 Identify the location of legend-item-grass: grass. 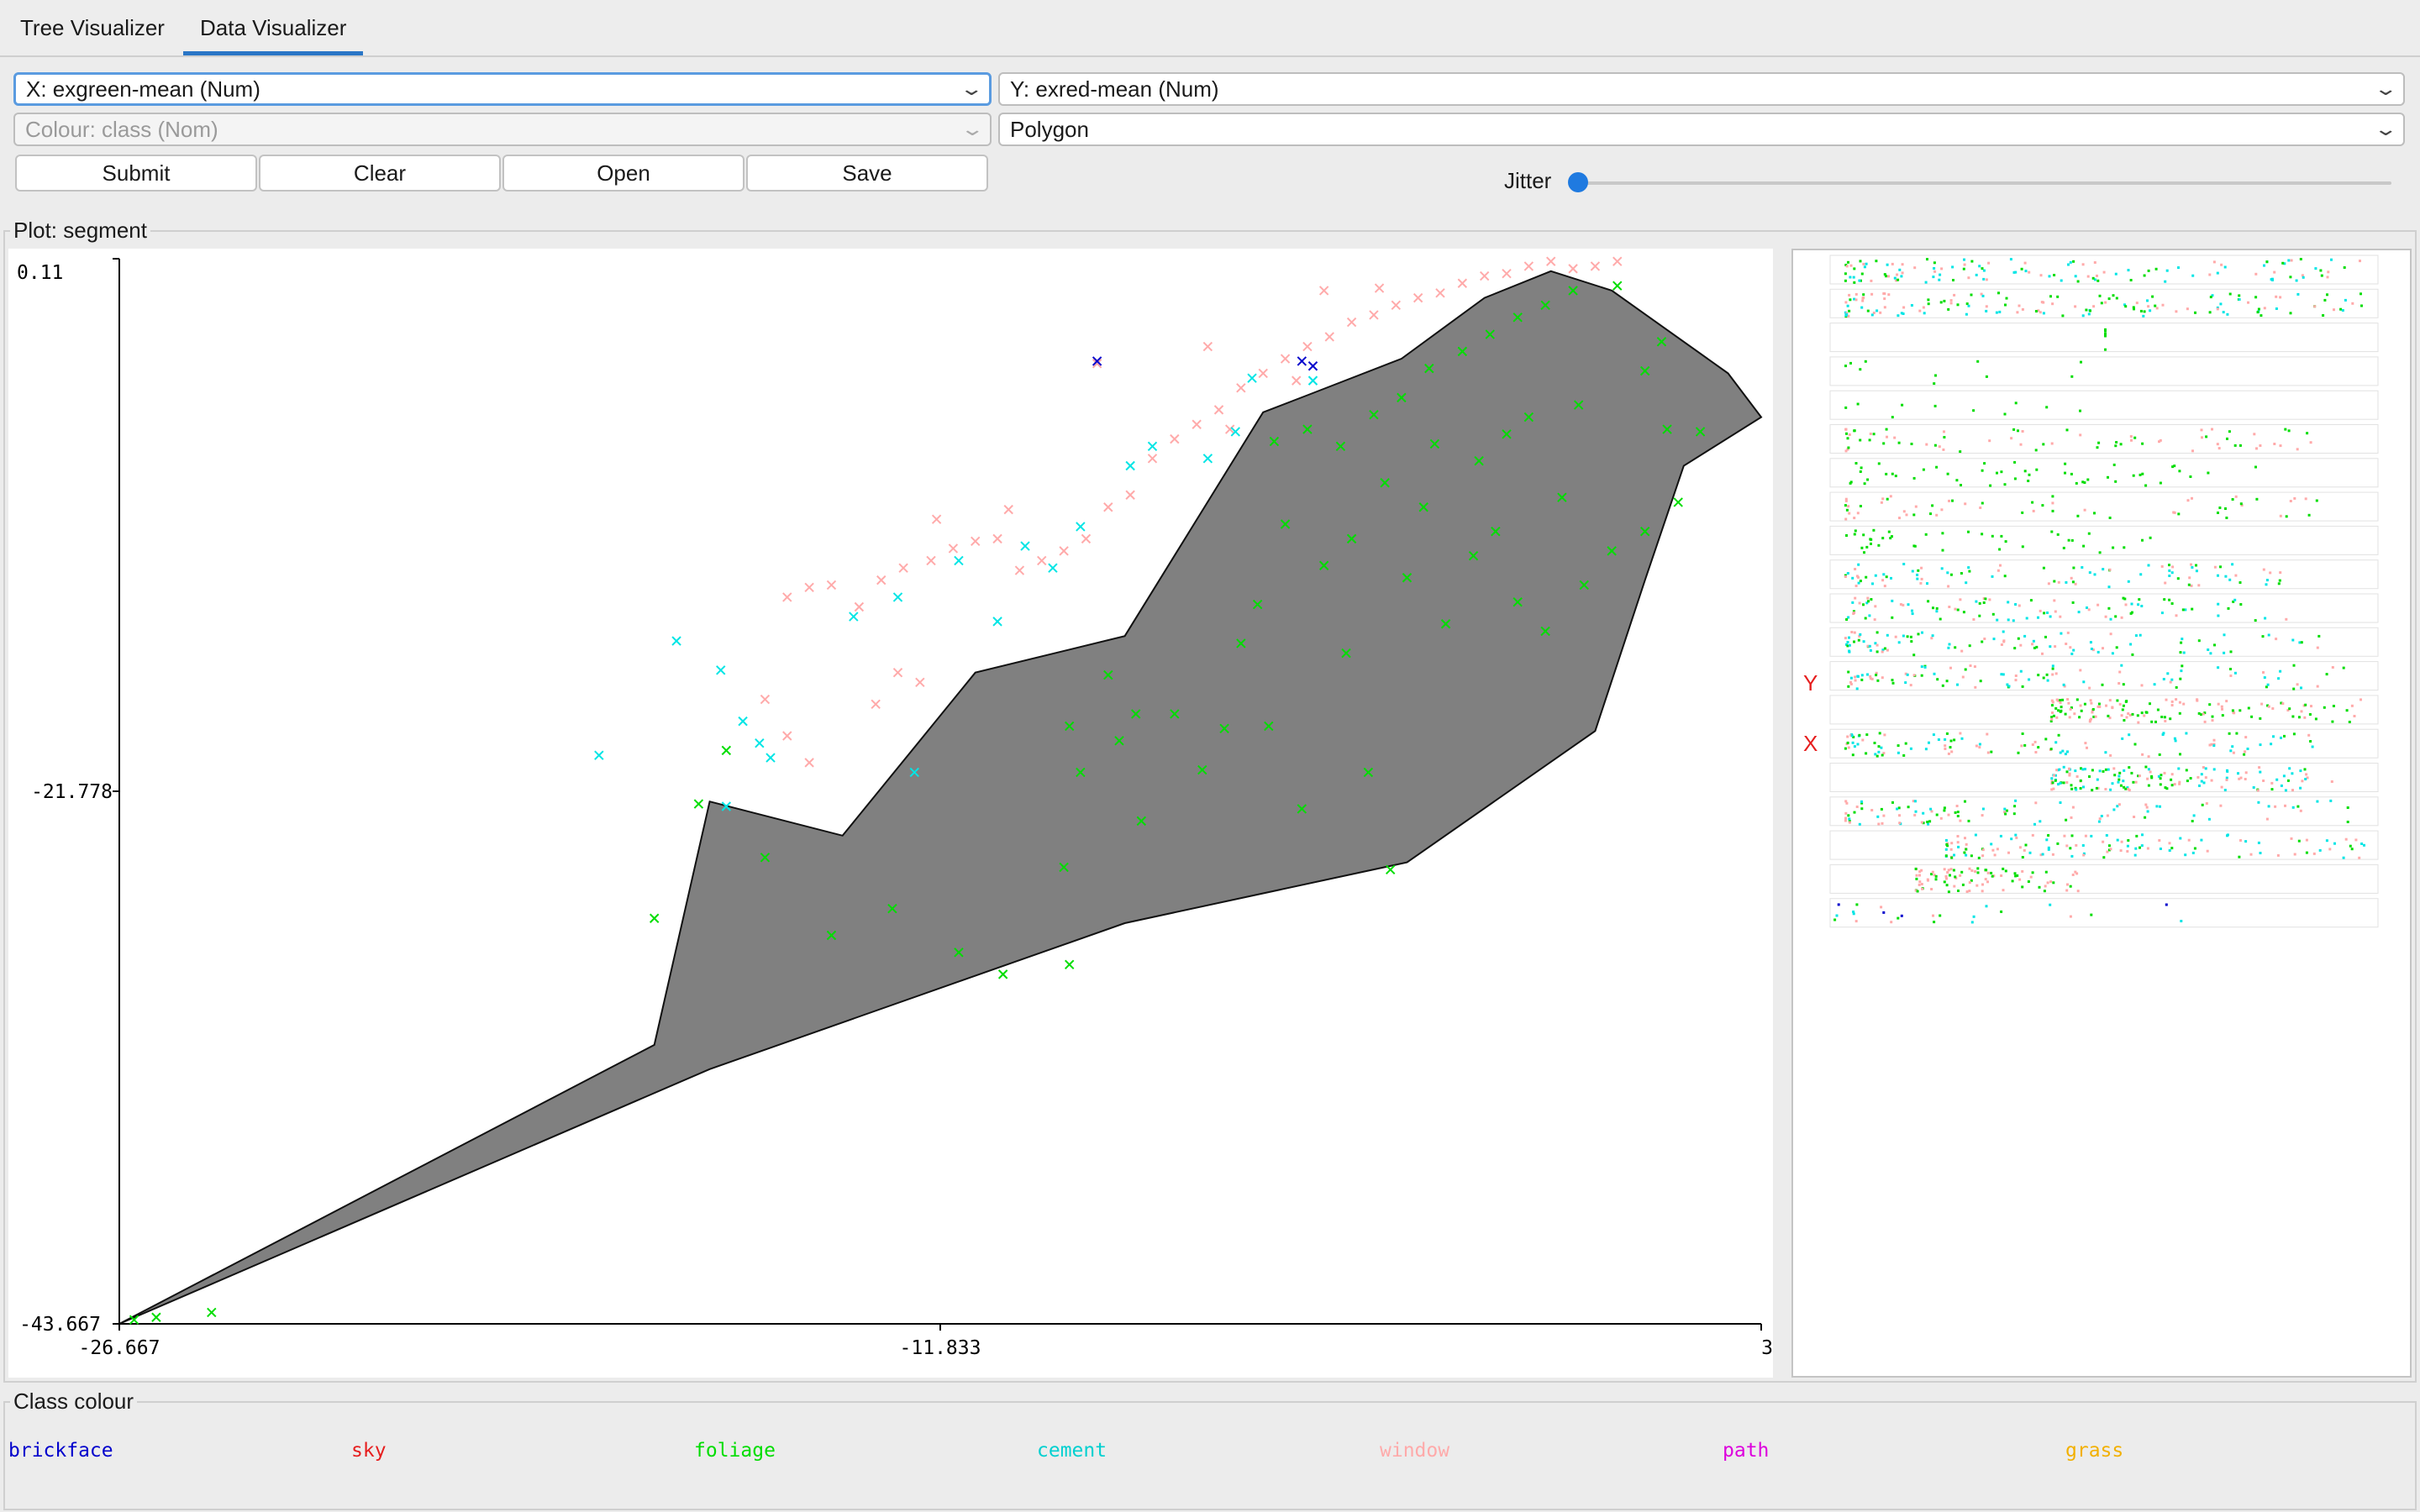
(2094, 1451).